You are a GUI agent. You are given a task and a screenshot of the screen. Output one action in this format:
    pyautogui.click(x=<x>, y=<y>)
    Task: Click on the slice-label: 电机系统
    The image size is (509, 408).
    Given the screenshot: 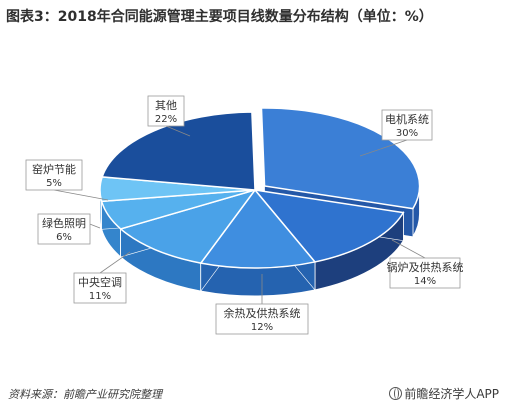 What is the action you would take?
    pyautogui.click(x=407, y=119)
    